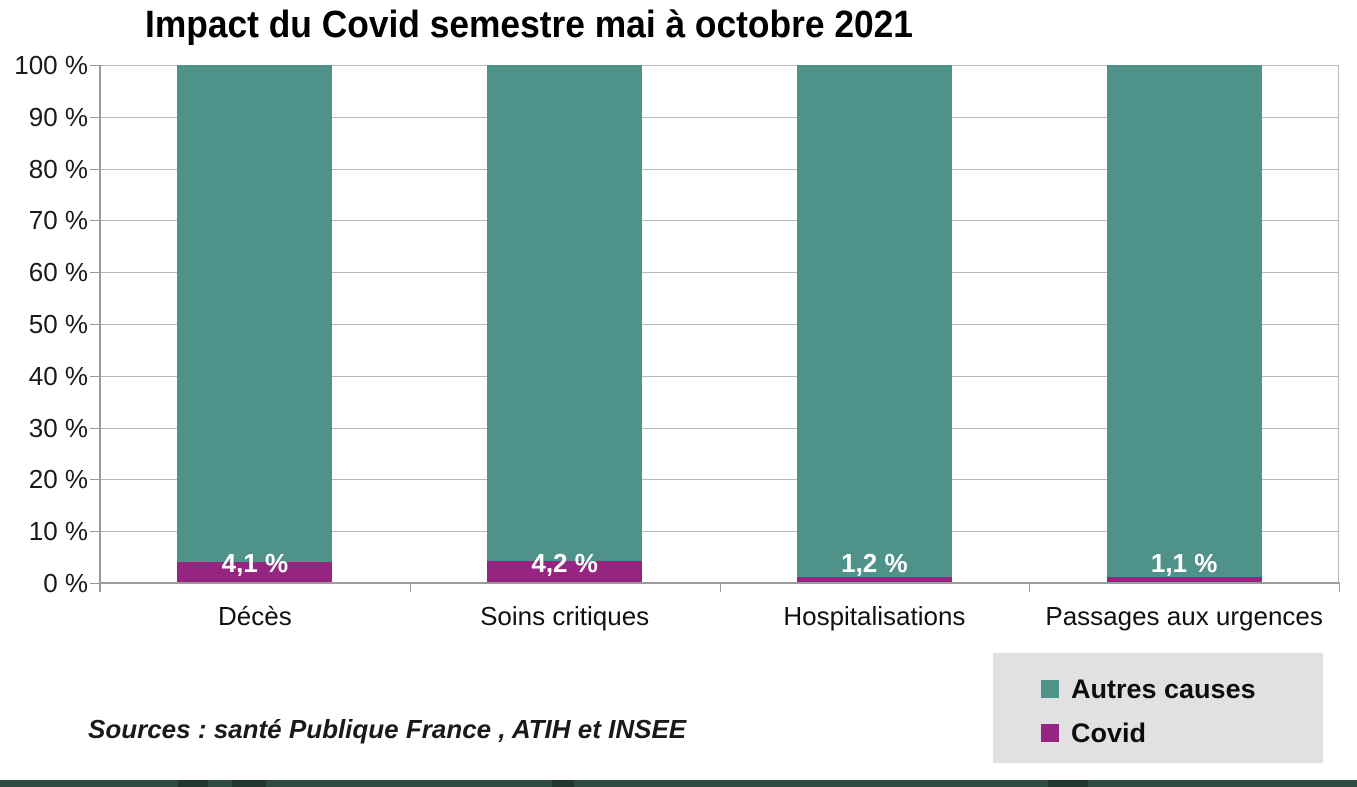 The height and width of the screenshot is (787, 1357). I want to click on bottom-window-edge, so click(678, 783).